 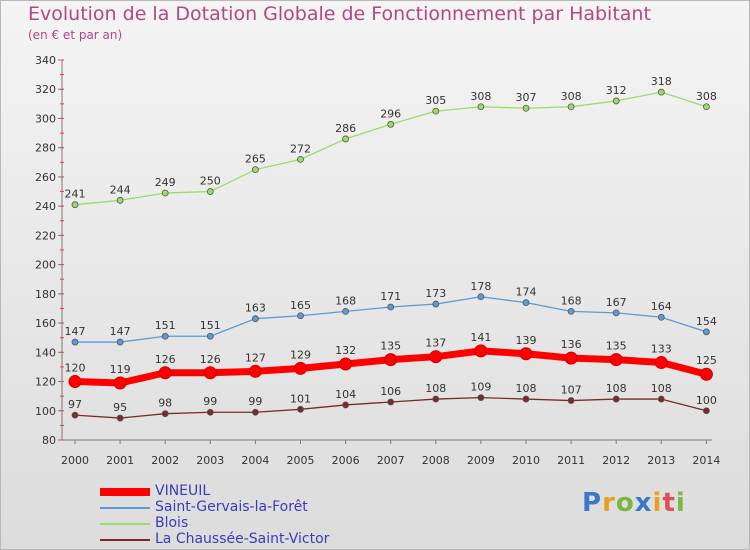 I want to click on logo-letter: x, so click(x=643, y=503).